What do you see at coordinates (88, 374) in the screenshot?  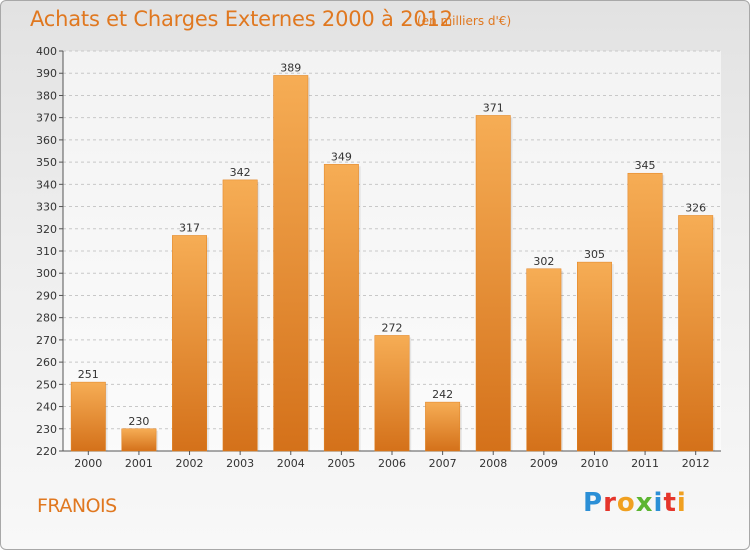 I see `bar-value-label: 251` at bounding box center [88, 374].